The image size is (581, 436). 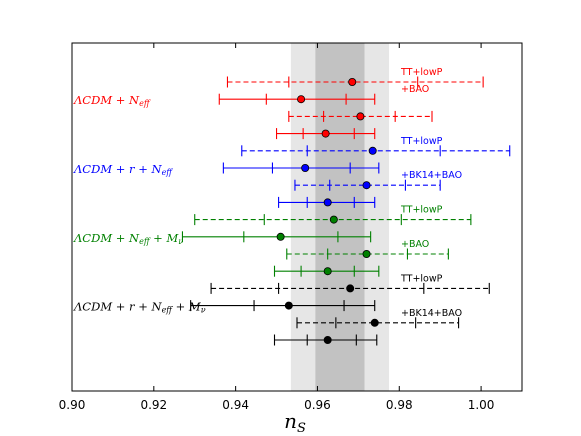 What do you see at coordinates (153, 405) in the screenshot?
I see `x-tick-label: 0.92` at bounding box center [153, 405].